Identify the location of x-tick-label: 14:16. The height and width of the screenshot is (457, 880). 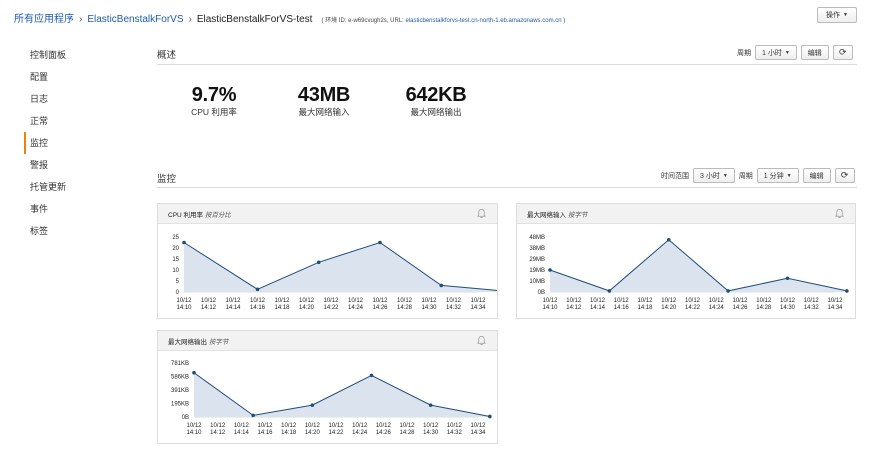
(258, 308).